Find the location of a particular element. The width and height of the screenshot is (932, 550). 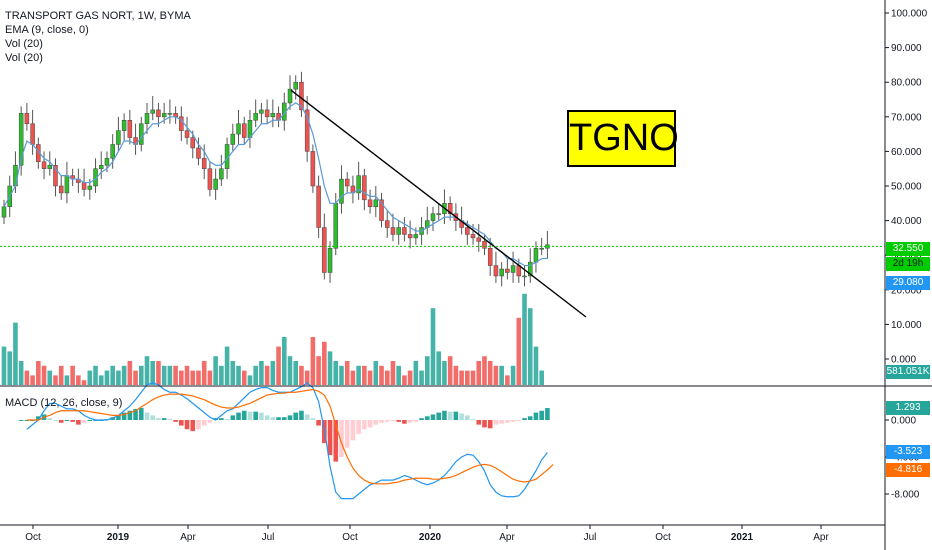

time-axis: Oct 2019 Apr Jul Oct 2020 Apr Jul Oct 2021 Apr is located at coordinates (427, 534).